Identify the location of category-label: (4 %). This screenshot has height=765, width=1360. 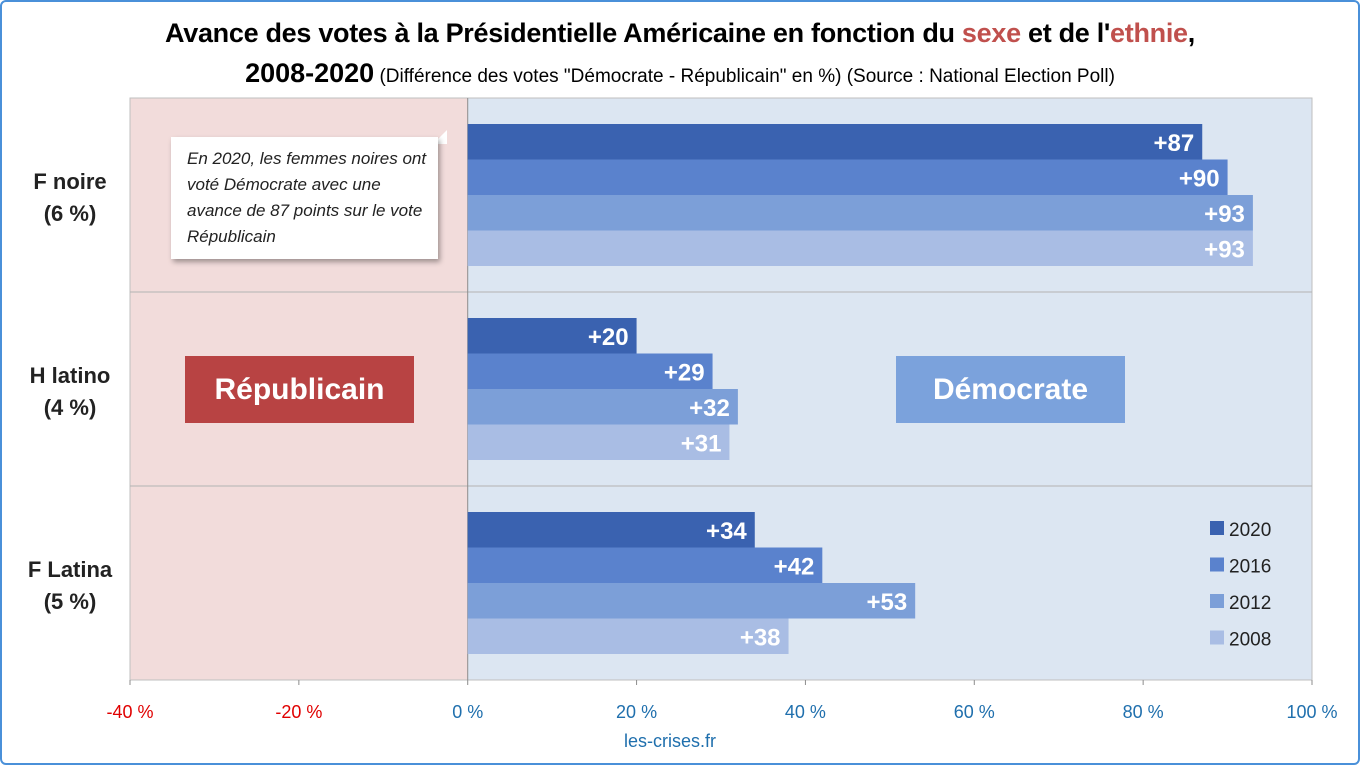
(70, 407).